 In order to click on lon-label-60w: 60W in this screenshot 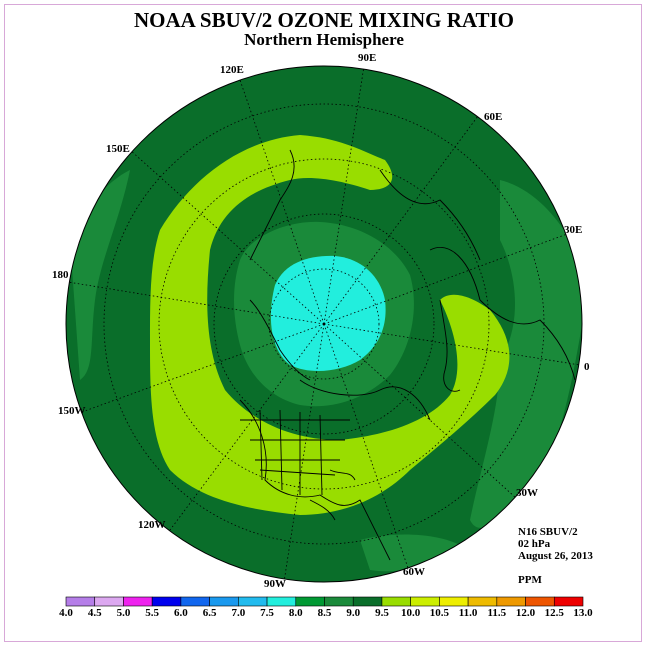, I will do `click(414, 572)`.